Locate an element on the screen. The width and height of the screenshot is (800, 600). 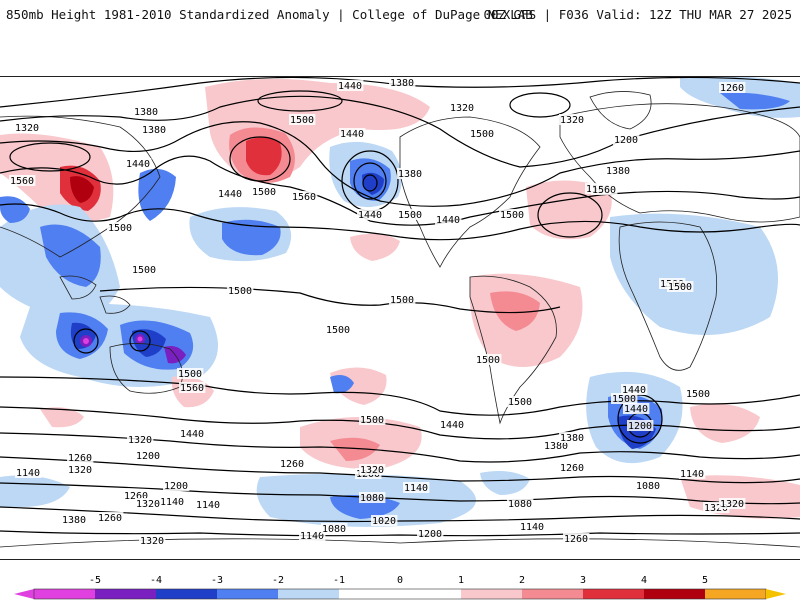
colorbar-tick-label: -2 is located at coordinates (278, 580).